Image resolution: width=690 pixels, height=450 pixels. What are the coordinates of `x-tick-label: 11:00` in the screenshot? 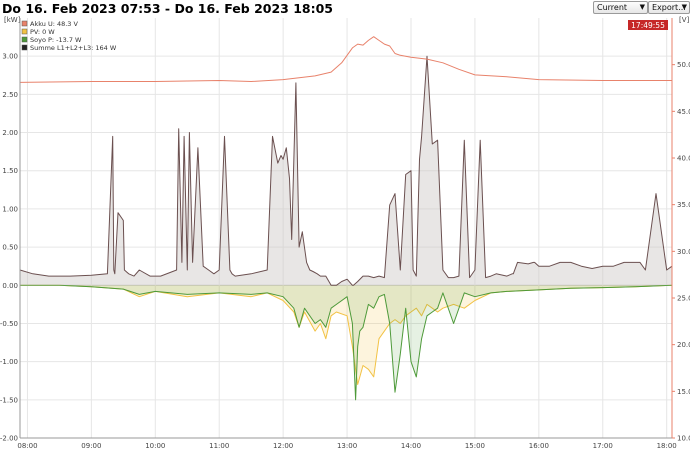 It's located at (219, 446).